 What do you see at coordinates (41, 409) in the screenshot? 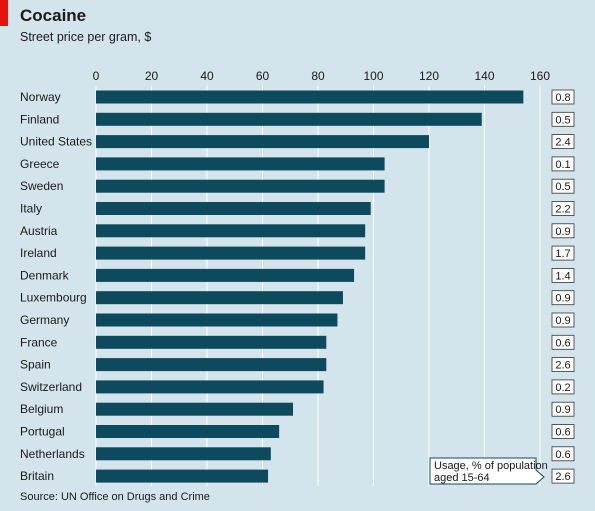
I see `category-label: Belgium` at bounding box center [41, 409].